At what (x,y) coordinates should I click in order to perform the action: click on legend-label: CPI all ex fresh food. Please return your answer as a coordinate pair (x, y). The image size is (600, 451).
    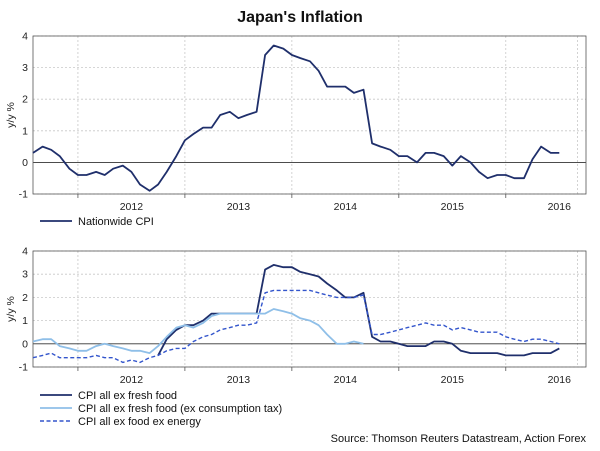
    Looking at the image, I should click on (127, 396).